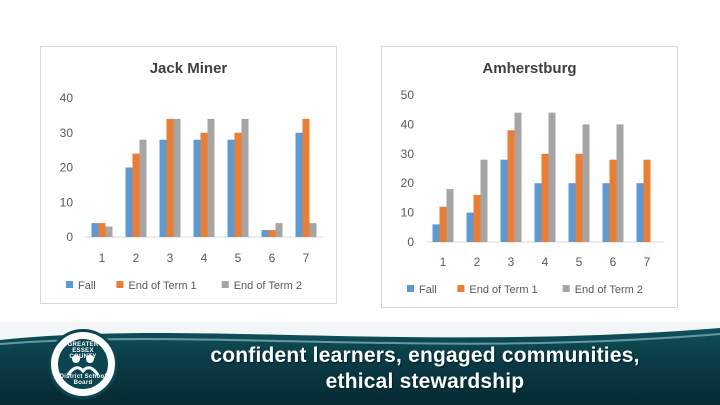 The height and width of the screenshot is (405, 720). I want to click on logo-text-top: GREATER ESSEX COUNTY, so click(83, 351).